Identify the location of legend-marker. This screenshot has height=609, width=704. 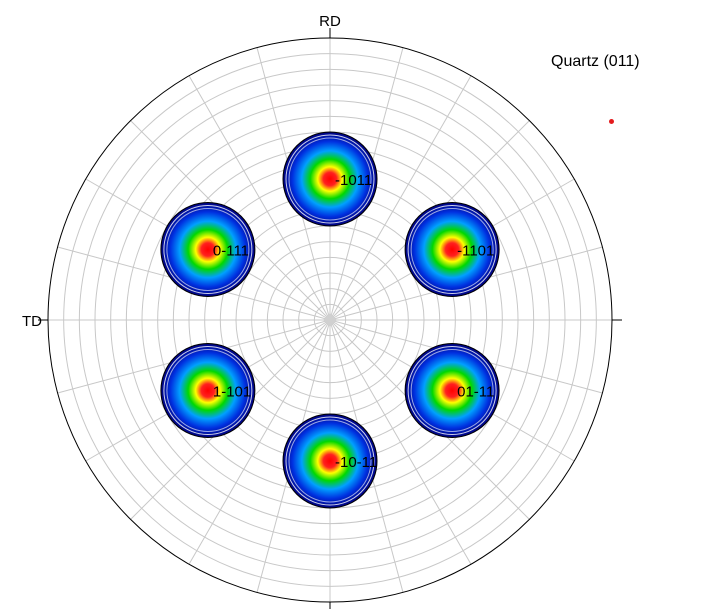
(611, 121).